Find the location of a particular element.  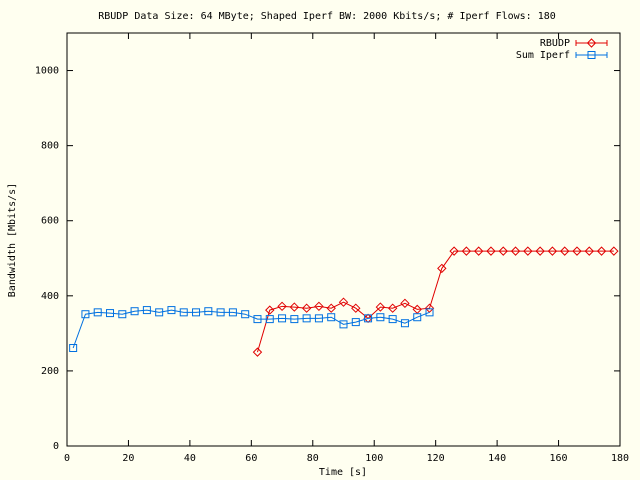

legend-label: Sum Iperf is located at coordinates (543, 55).